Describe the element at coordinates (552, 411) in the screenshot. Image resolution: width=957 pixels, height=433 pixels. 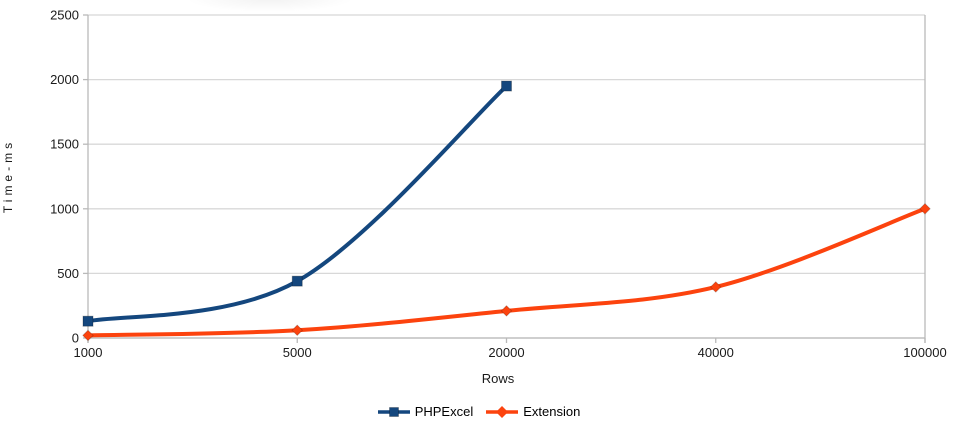
I see `legend-label-extension: Extension` at that location.